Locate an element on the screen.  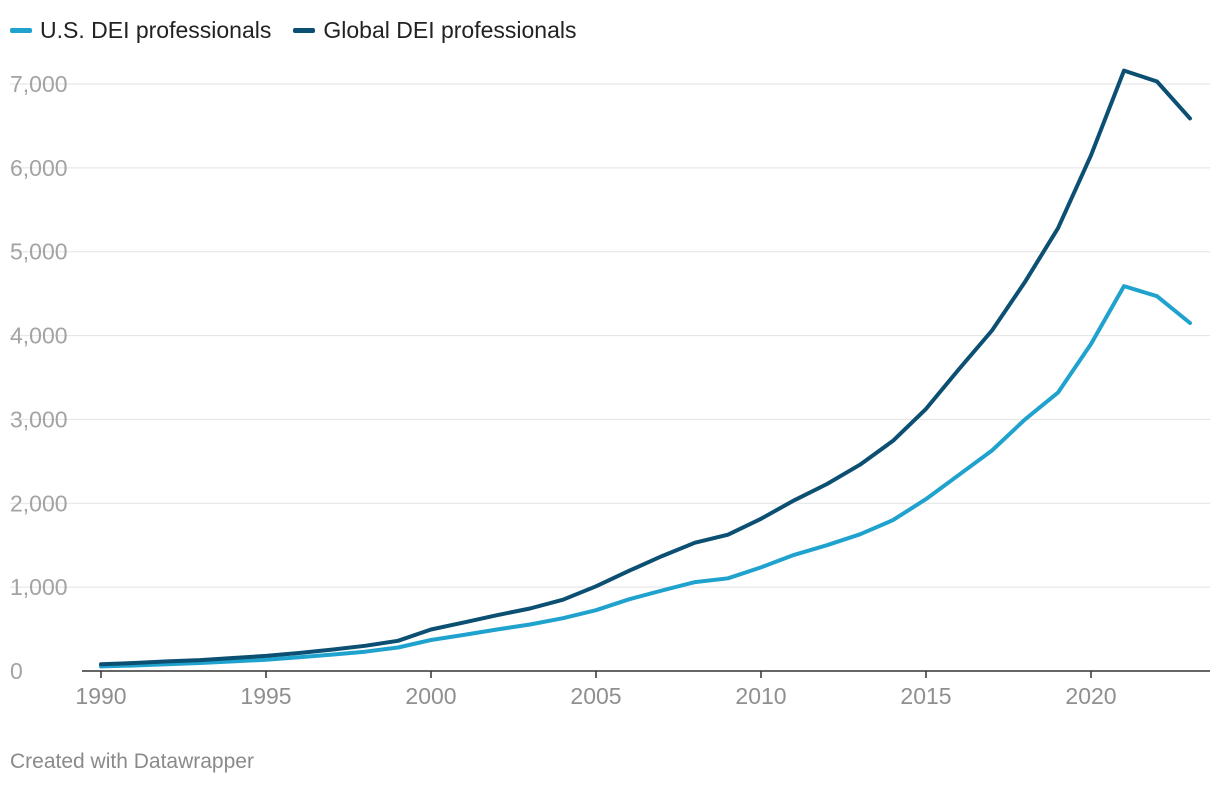
x-tick-label: 2000 is located at coordinates (430, 696).